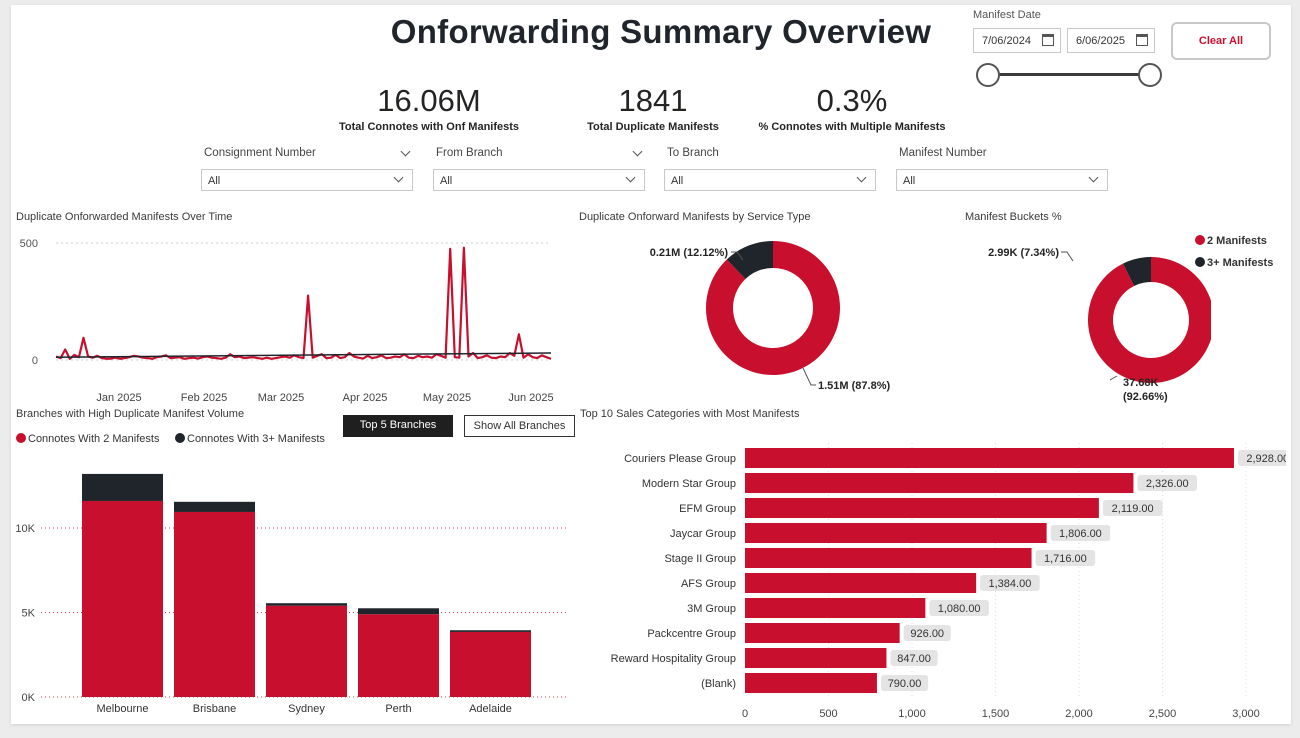 Image resolution: width=1300 pixels, height=738 pixels. I want to click on slice-label: 37.68K, so click(1141, 383).